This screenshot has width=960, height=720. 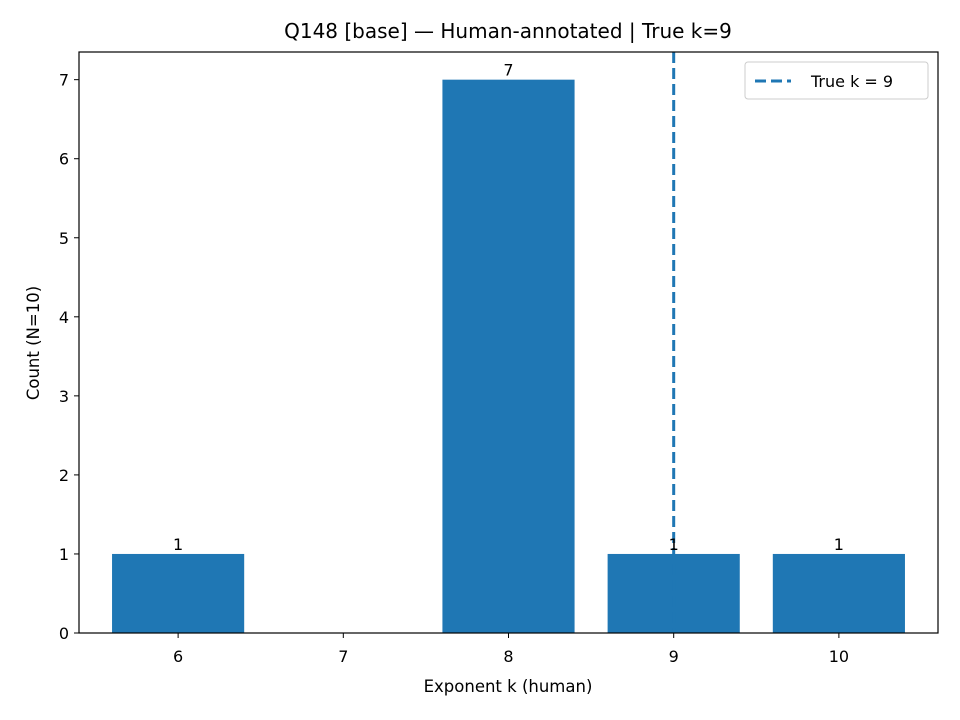 What do you see at coordinates (178, 656) in the screenshot?
I see `x-tick-label: 6` at bounding box center [178, 656].